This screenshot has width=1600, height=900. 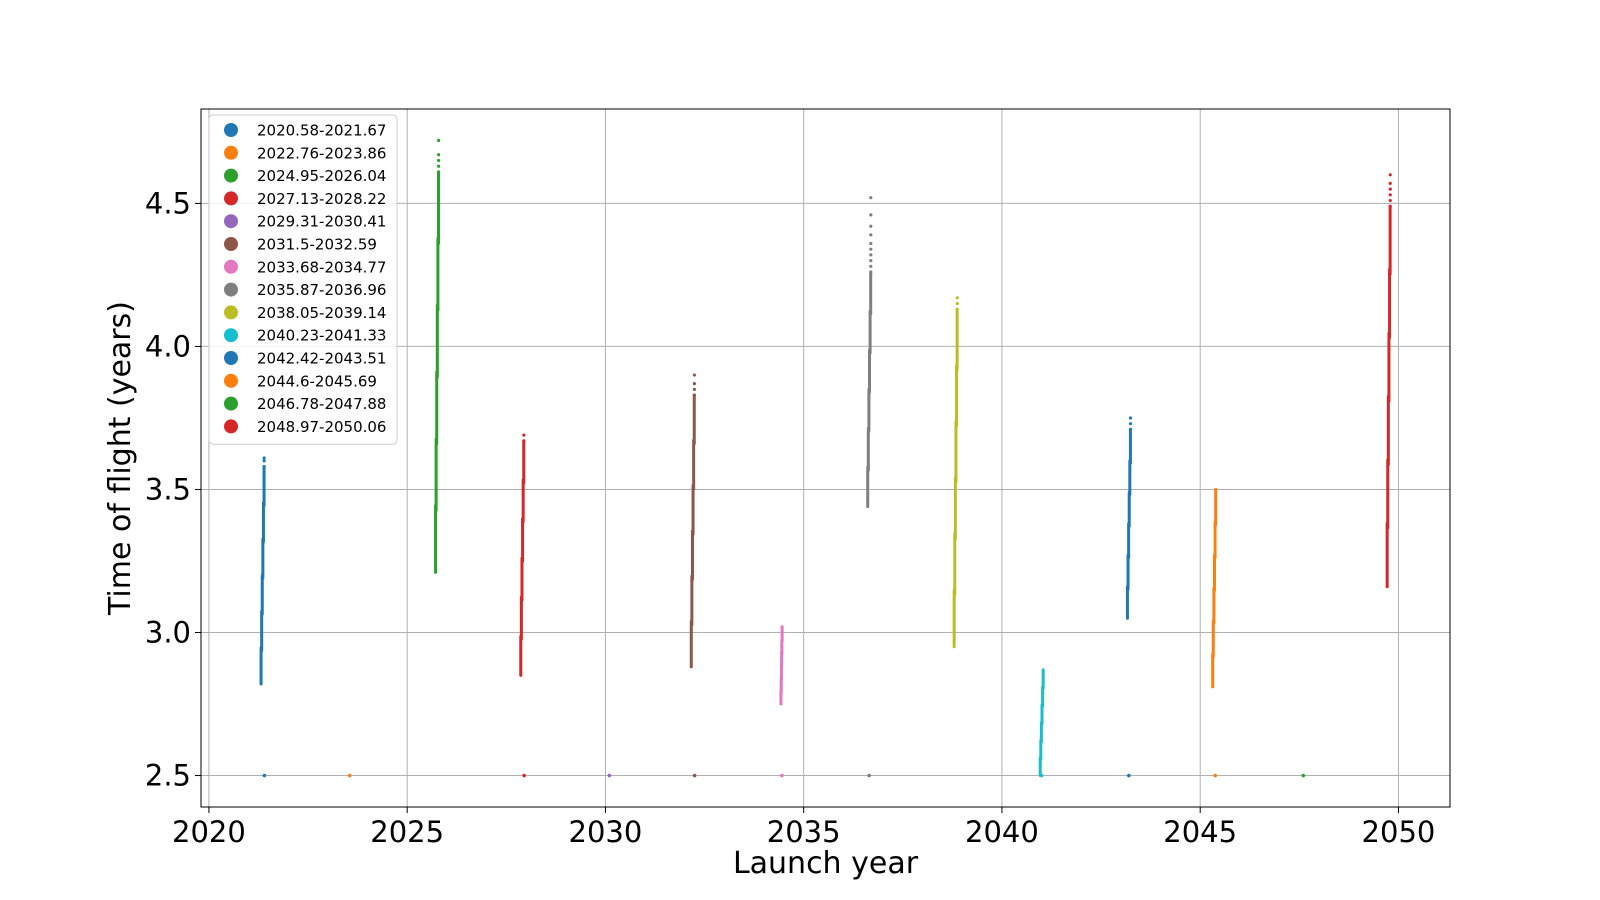 What do you see at coordinates (317, 245) in the screenshot?
I see `legend-entry-label: 2031.5-2032.59` at bounding box center [317, 245].